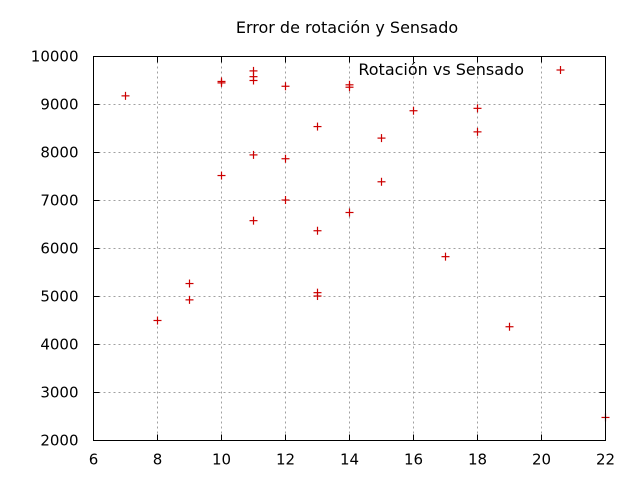 The width and height of the screenshot is (640, 480). I want to click on y-tick-label: 7000, so click(59, 201).